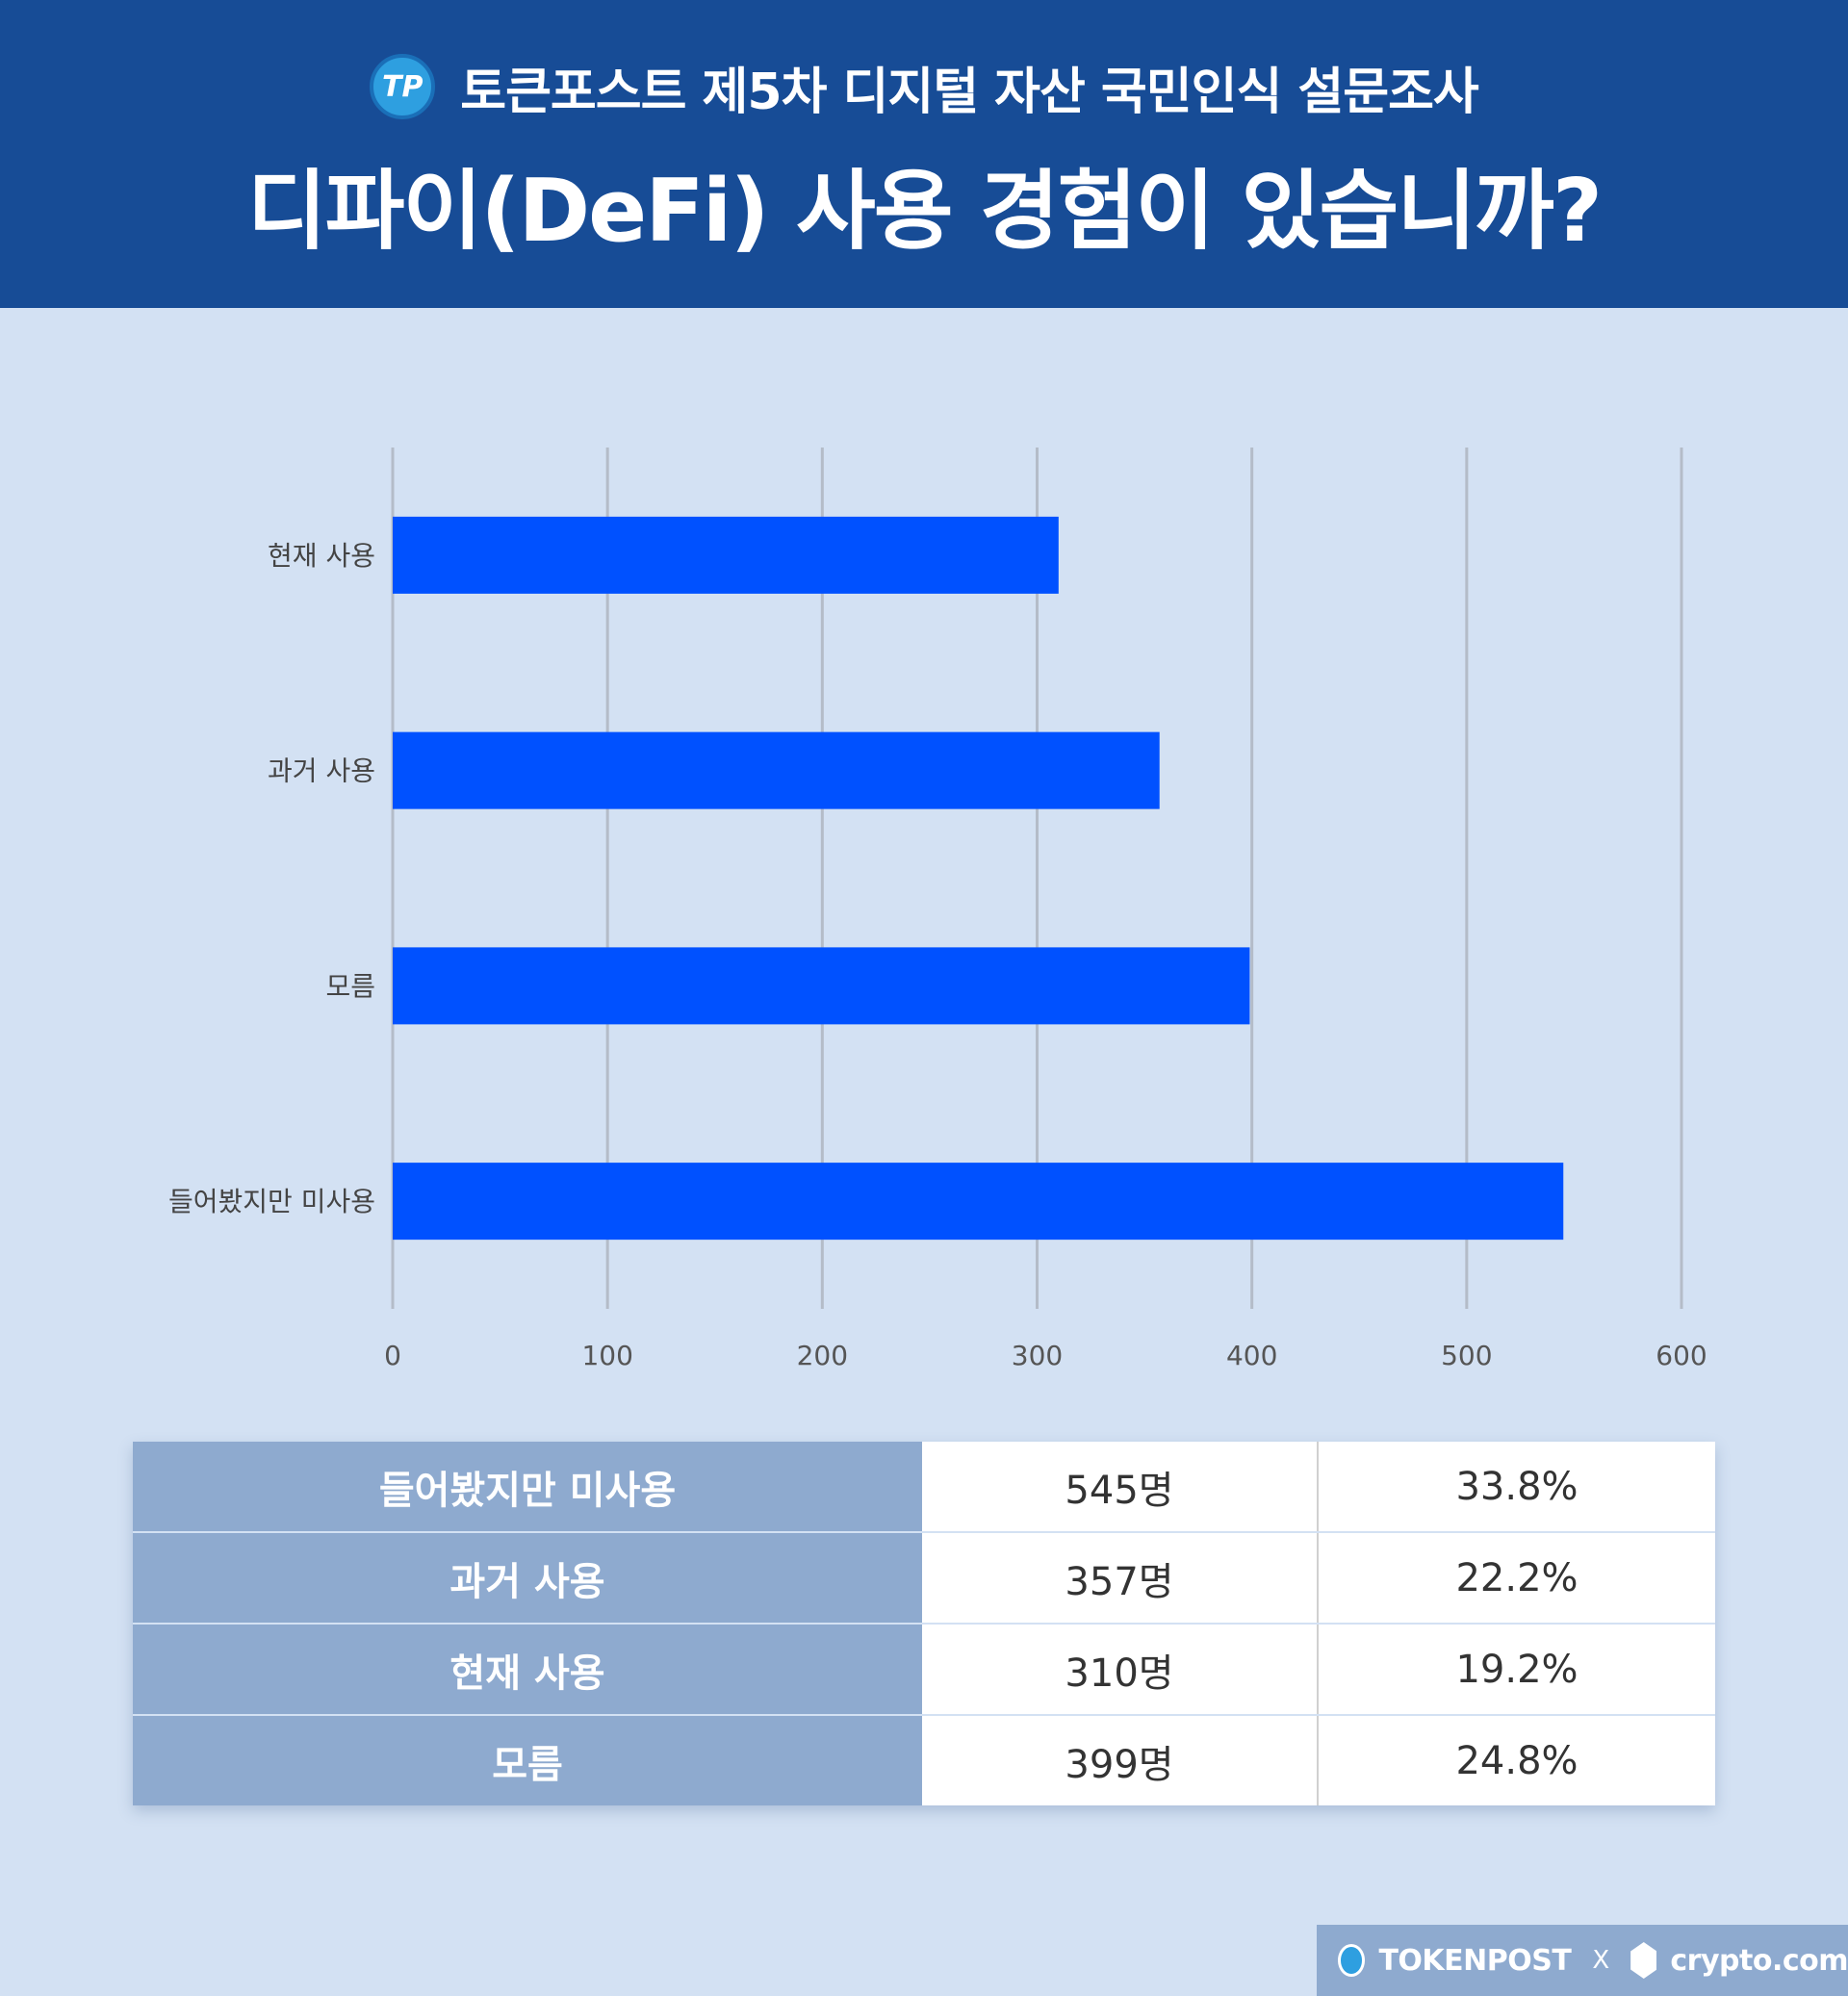 The height and width of the screenshot is (1996, 1848). Describe the element at coordinates (1582, 1960) in the screenshot. I see `footer-brand-bar: TOKENPOST X crypto.com` at that location.